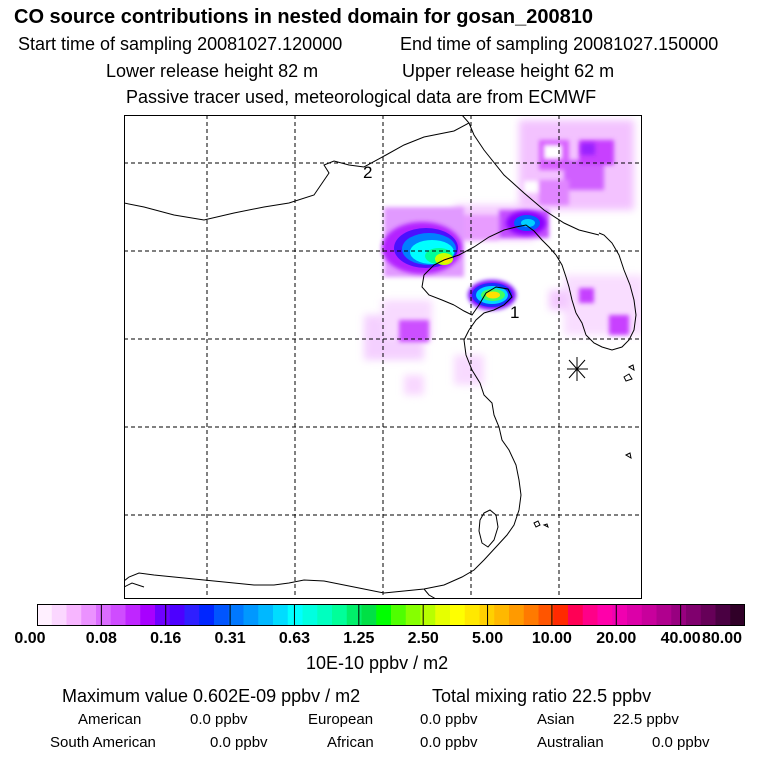 This screenshot has width=768, height=768. What do you see at coordinates (110, 719) in the screenshot?
I see `region-name-american: American` at bounding box center [110, 719].